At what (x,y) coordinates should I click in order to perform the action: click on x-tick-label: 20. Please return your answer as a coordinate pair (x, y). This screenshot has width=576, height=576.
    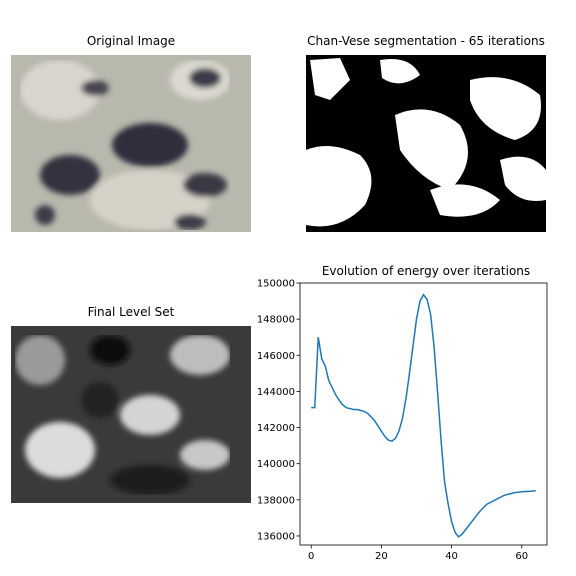
    Looking at the image, I should click on (381, 556).